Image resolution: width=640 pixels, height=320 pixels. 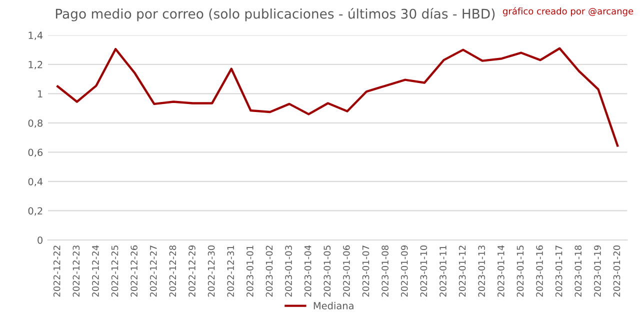 I want to click on x-tick-label: 2022-12-24, so click(x=95, y=271).